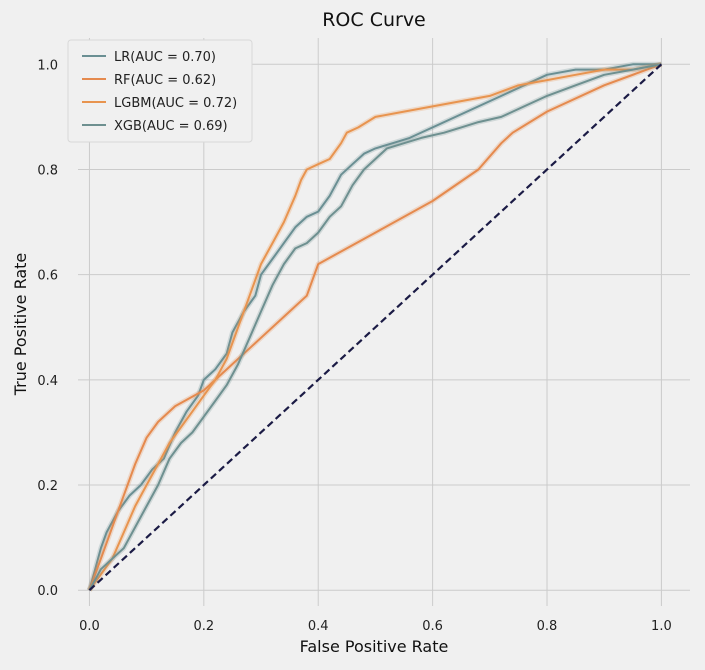 The image size is (705, 670). I want to click on y-tick-label: 0.6, so click(47, 276).